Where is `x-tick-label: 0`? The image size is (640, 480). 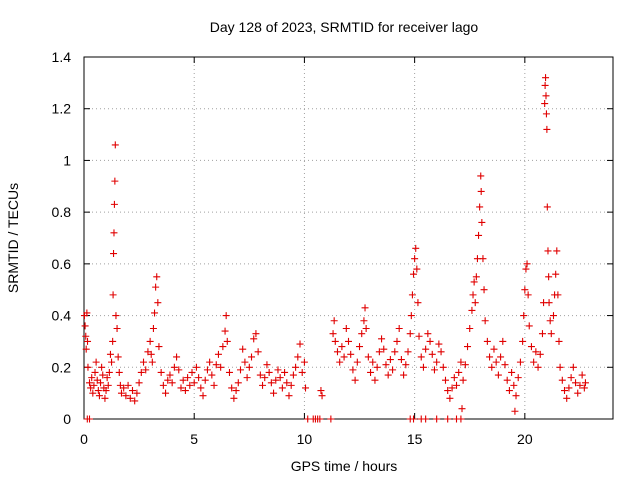 x-tick-label: 0 is located at coordinates (84, 439).